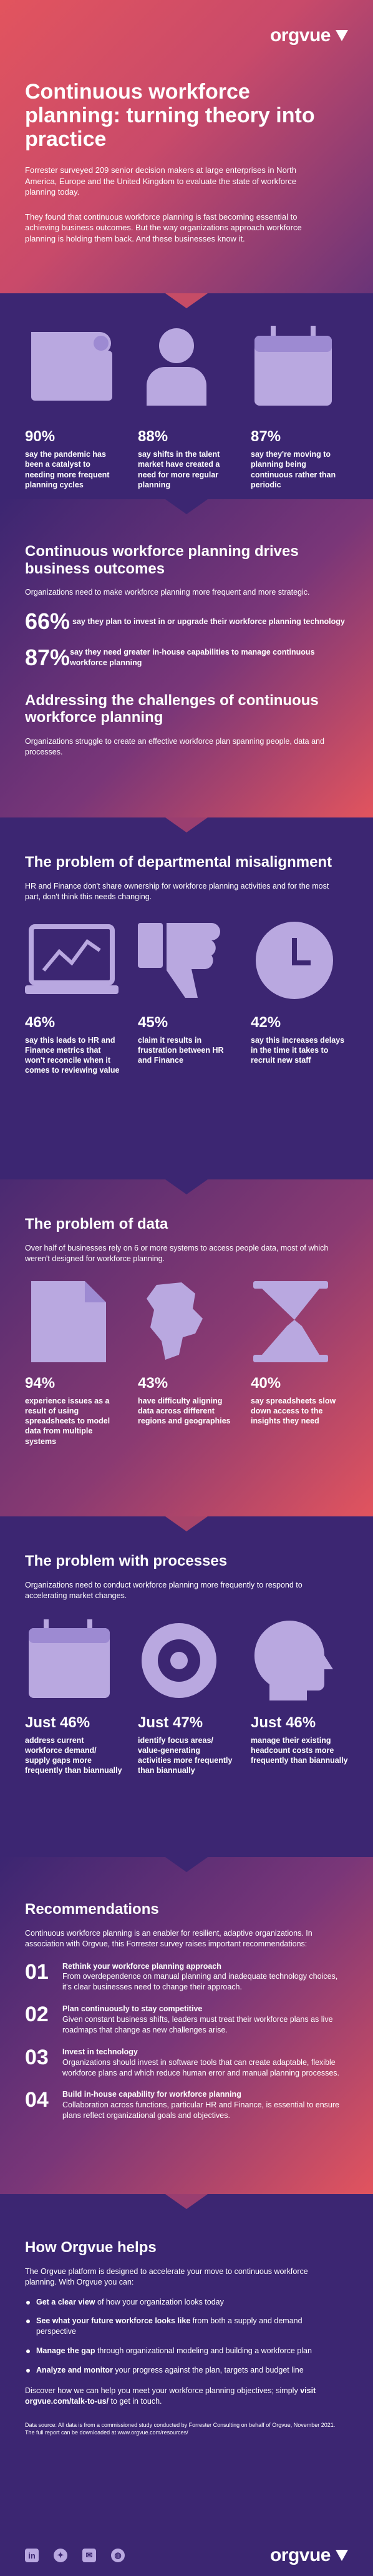  What do you see at coordinates (184, 366) in the screenshot?
I see `person-icon` at bounding box center [184, 366].